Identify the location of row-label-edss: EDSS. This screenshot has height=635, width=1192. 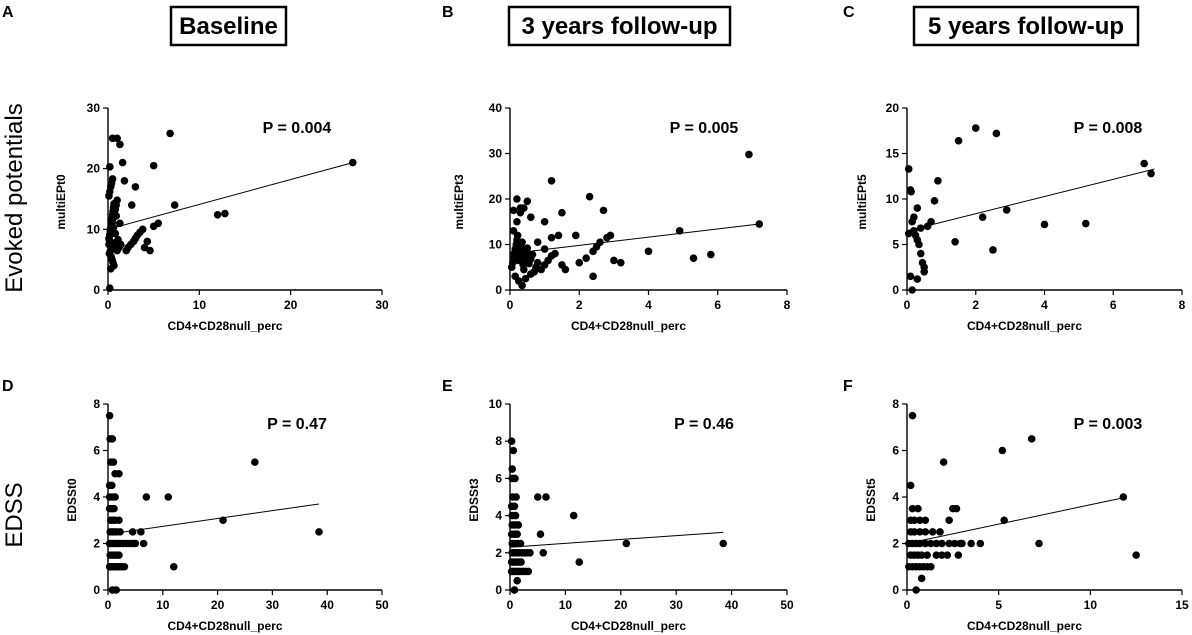
(14, 514).